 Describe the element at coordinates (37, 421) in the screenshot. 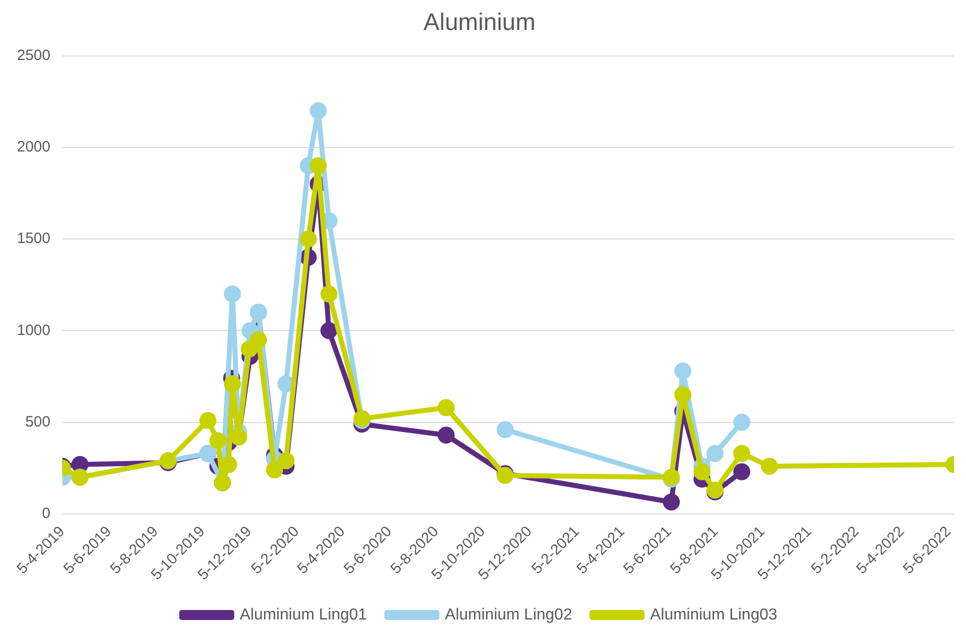

I see `y-tick-label: 500` at that location.